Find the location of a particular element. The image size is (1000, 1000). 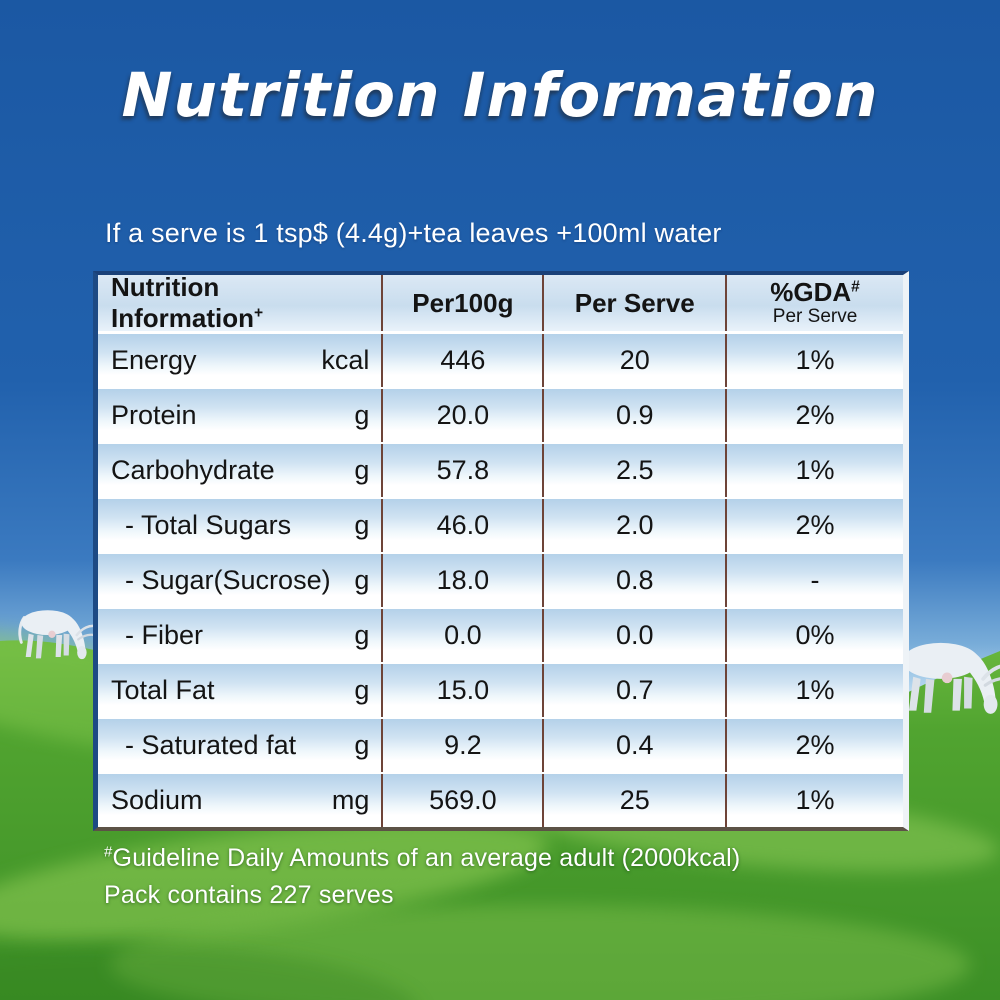

header-col1-label: Nutrition Information is located at coordinates (182, 302).